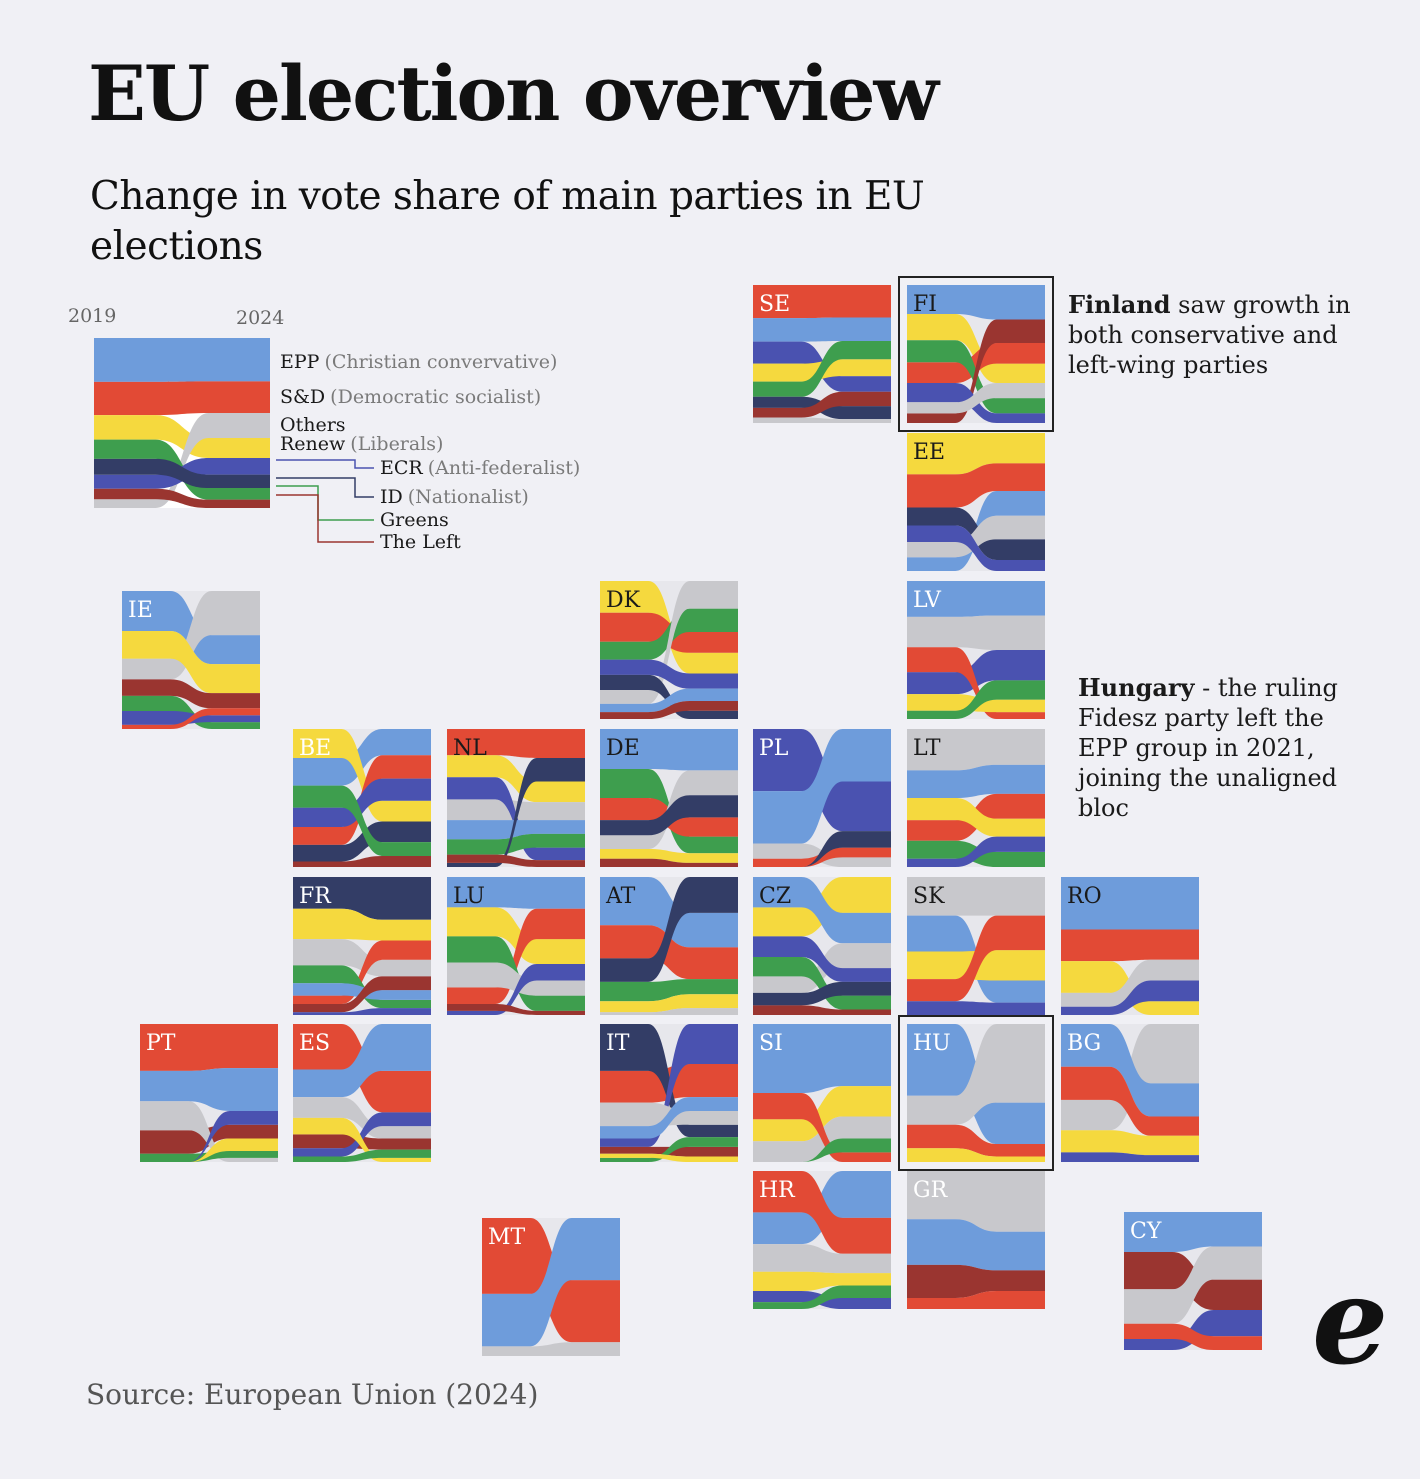  Describe the element at coordinates (1130, 1157) in the screenshot. I see `tile-bg-band-ecr` at that location.